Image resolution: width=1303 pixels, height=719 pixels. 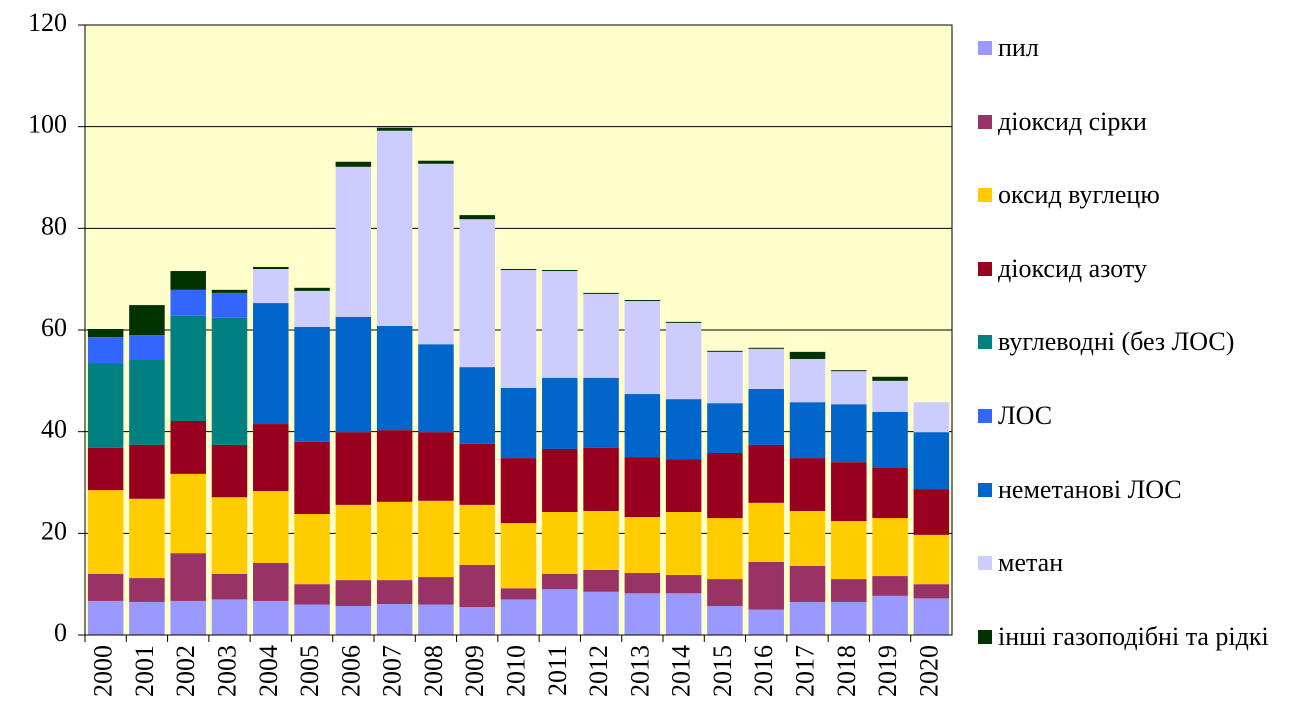 I want to click on legend-label: інші газоподібні та рідкі, so click(x=1133, y=636).